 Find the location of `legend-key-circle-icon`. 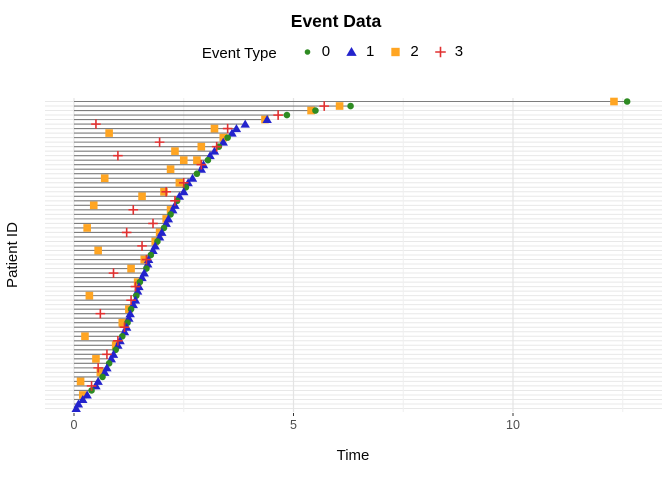

legend-key-circle-icon is located at coordinates (307, 52).